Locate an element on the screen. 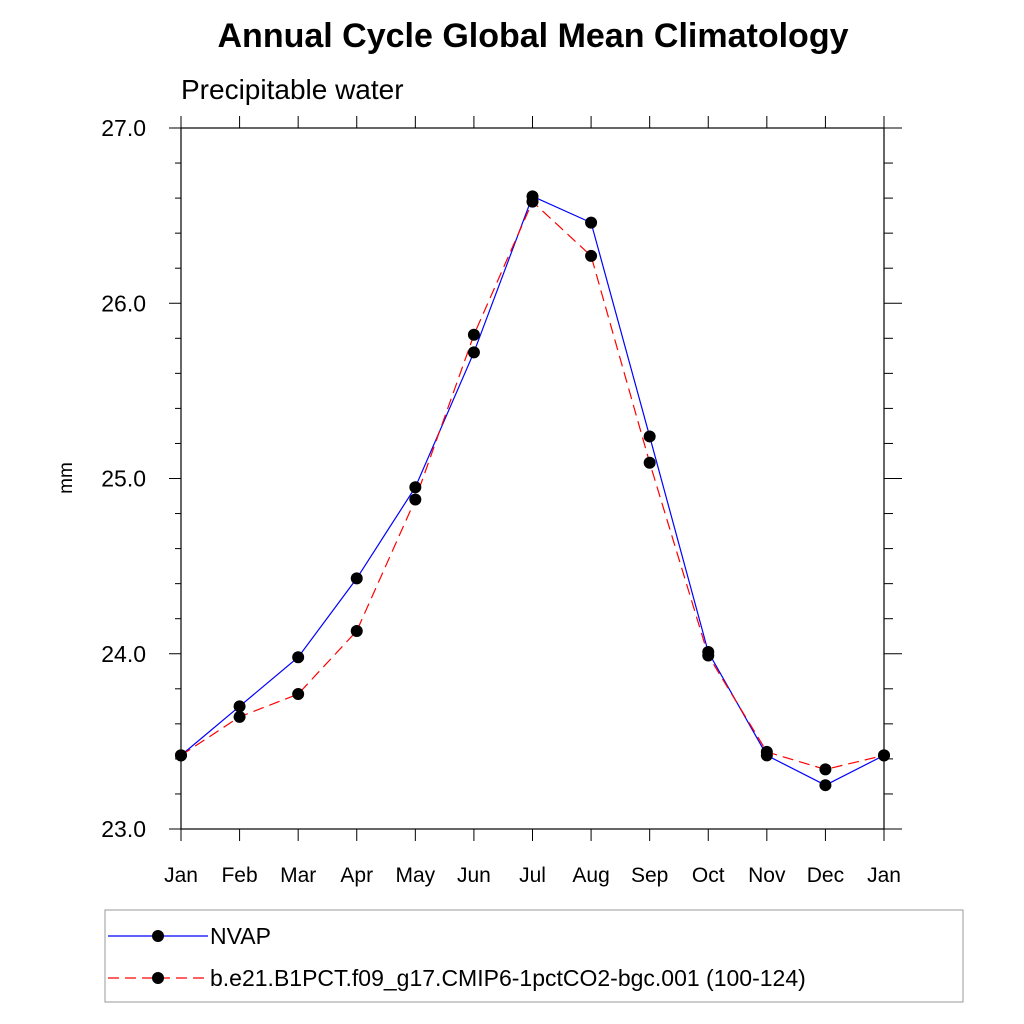  chart-title: Annual Cycle Global Mean Climatology is located at coordinates (533, 36).